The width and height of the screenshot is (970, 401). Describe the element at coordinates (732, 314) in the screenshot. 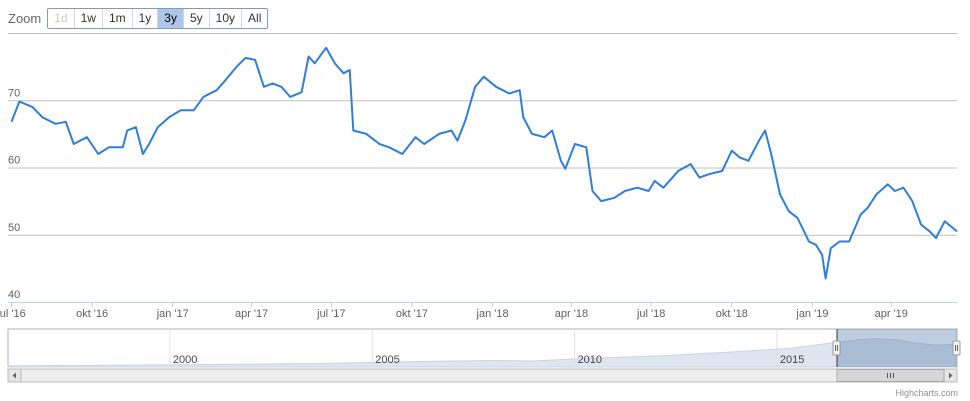

I see `x-tick-label: okt '18` at that location.